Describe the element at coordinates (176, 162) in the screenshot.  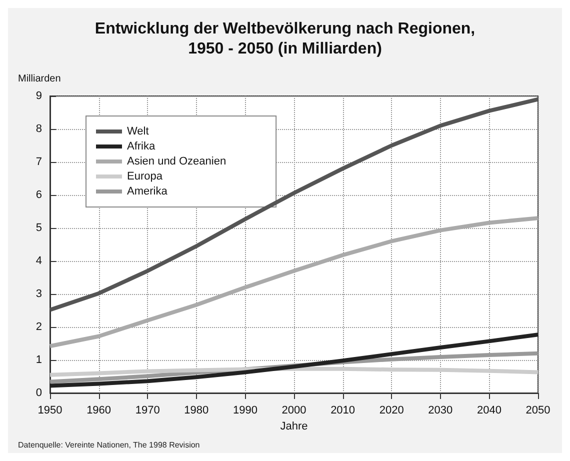
I see `legend-label: Asien und Ozeanien` at that location.